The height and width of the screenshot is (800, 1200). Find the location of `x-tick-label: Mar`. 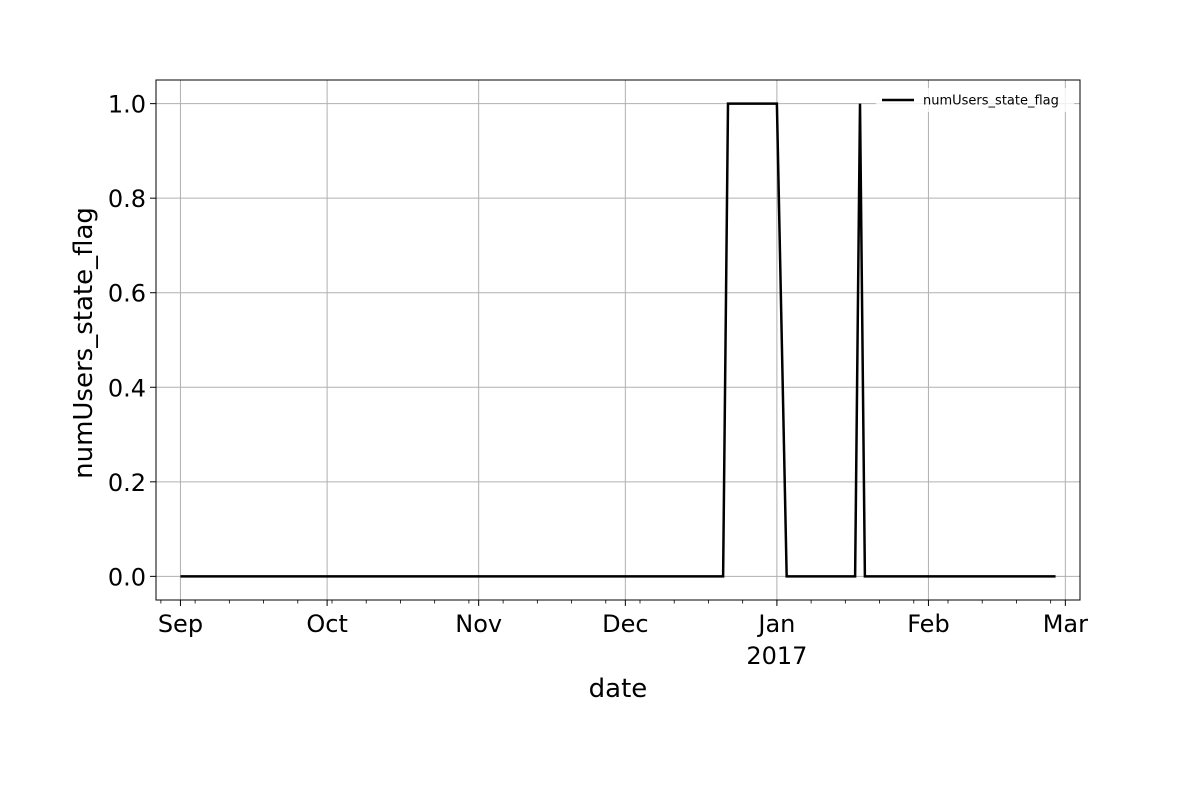

x-tick-label: Mar is located at coordinates (1065, 624).